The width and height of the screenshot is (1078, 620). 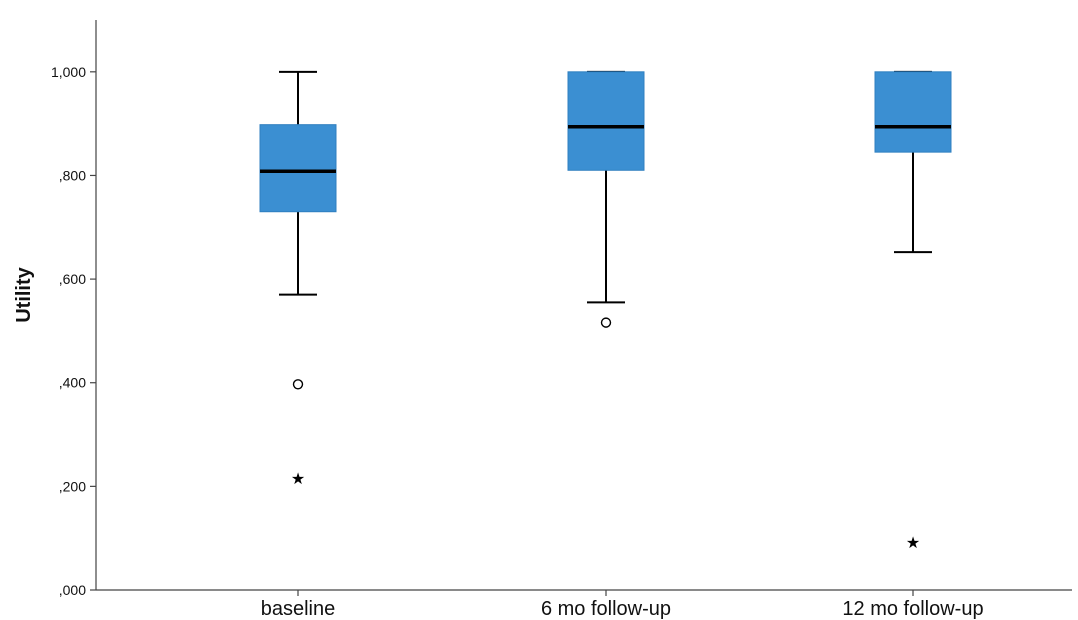 What do you see at coordinates (606, 609) in the screenshot?
I see `x-category-label: 6 mo follow-up` at bounding box center [606, 609].